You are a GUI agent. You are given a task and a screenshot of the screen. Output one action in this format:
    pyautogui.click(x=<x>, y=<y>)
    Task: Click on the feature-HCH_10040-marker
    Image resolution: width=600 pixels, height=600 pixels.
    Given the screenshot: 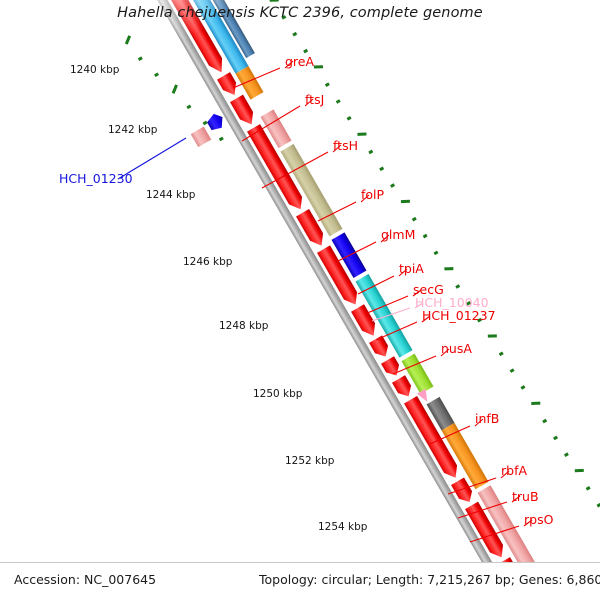 What is the action you would take?
    pyautogui.click(x=424, y=396)
    